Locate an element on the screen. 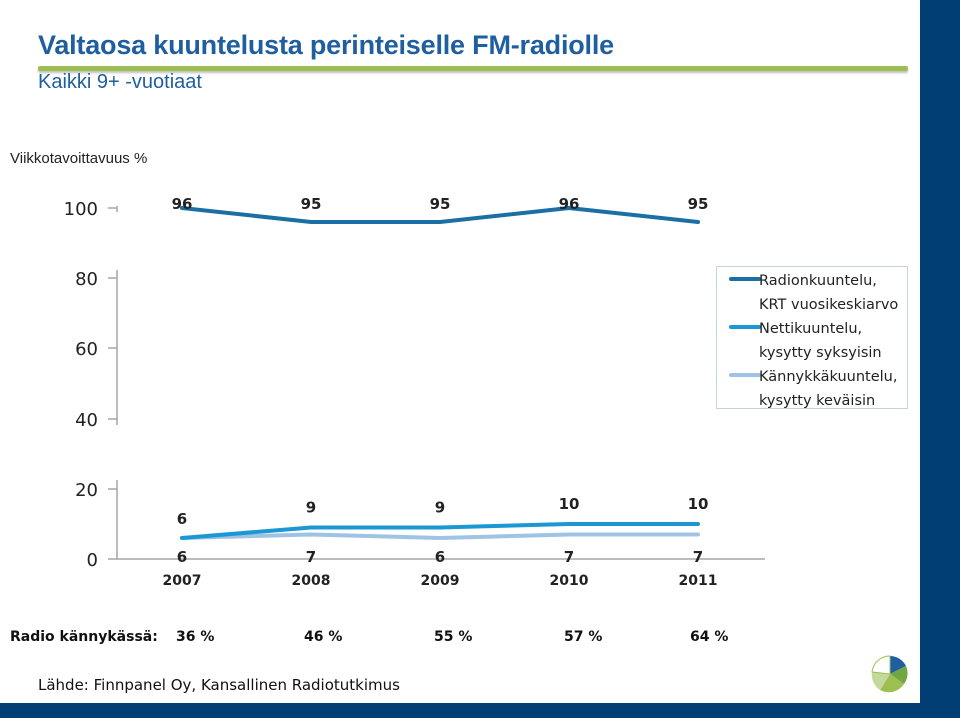 This screenshot has width=960, height=718. data-label-radio-2009: 95 is located at coordinates (440, 204).